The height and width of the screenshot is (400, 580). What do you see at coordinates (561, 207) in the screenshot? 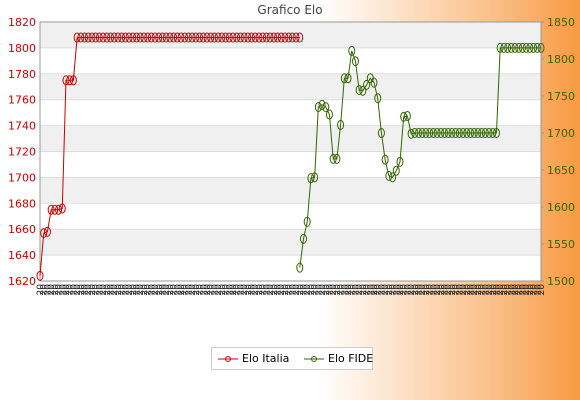
I see `y-right-tick-label: 1600` at bounding box center [561, 207].